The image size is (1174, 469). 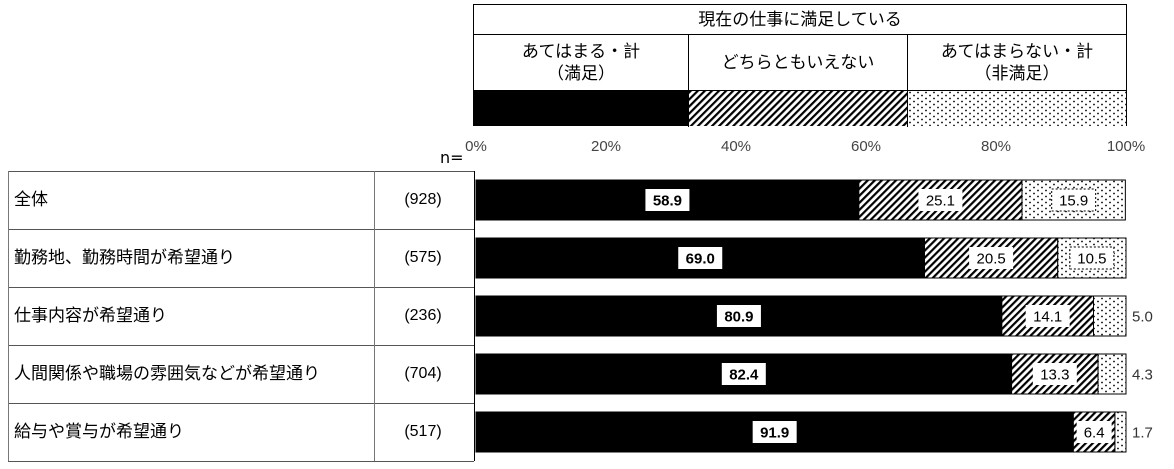 What do you see at coordinates (1126, 146) in the screenshot?
I see `x-tick-label: 100%` at bounding box center [1126, 146].